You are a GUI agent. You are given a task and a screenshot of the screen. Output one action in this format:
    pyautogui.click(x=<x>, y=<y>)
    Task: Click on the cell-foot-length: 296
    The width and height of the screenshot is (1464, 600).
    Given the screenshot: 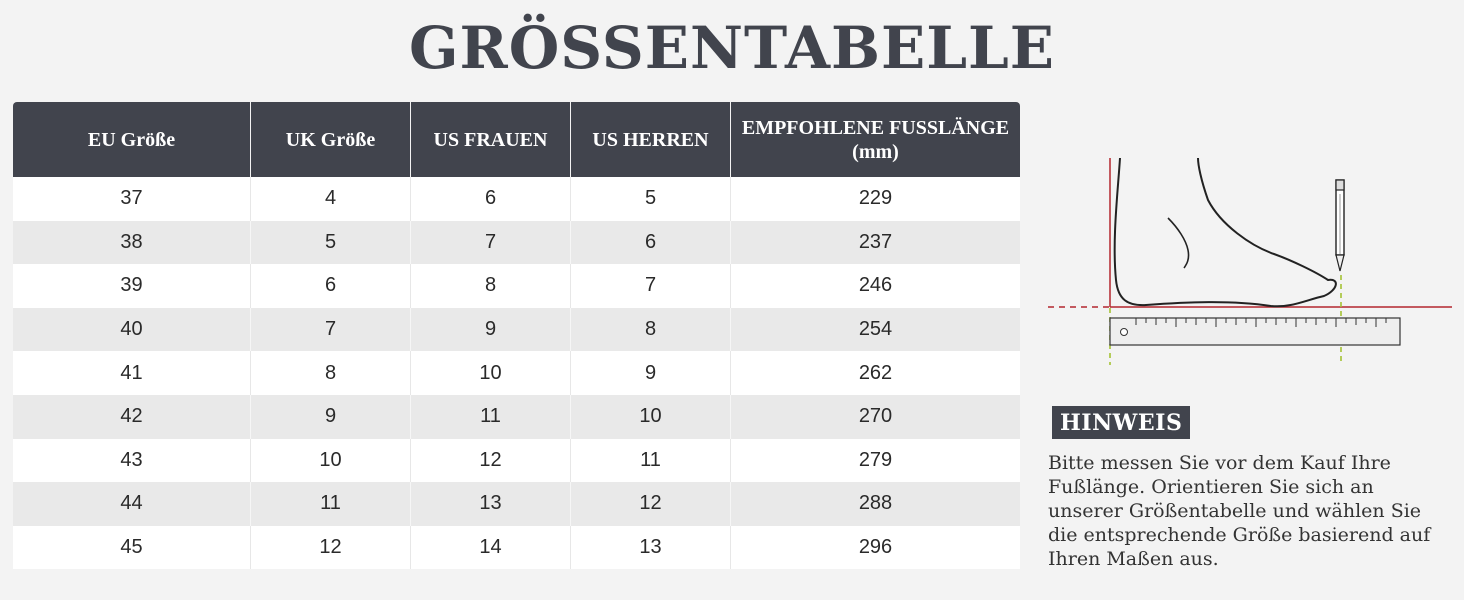 What is the action you would take?
    pyautogui.click(x=875, y=547)
    